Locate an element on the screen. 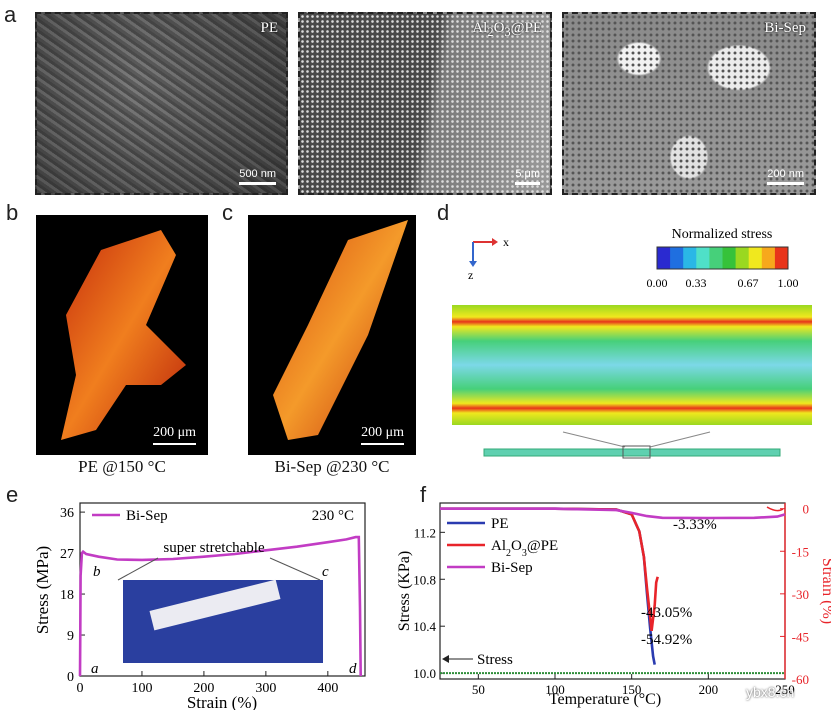 The width and height of the screenshot is (831, 710). series-line-al2o3-pe is located at coordinates (549, 569).